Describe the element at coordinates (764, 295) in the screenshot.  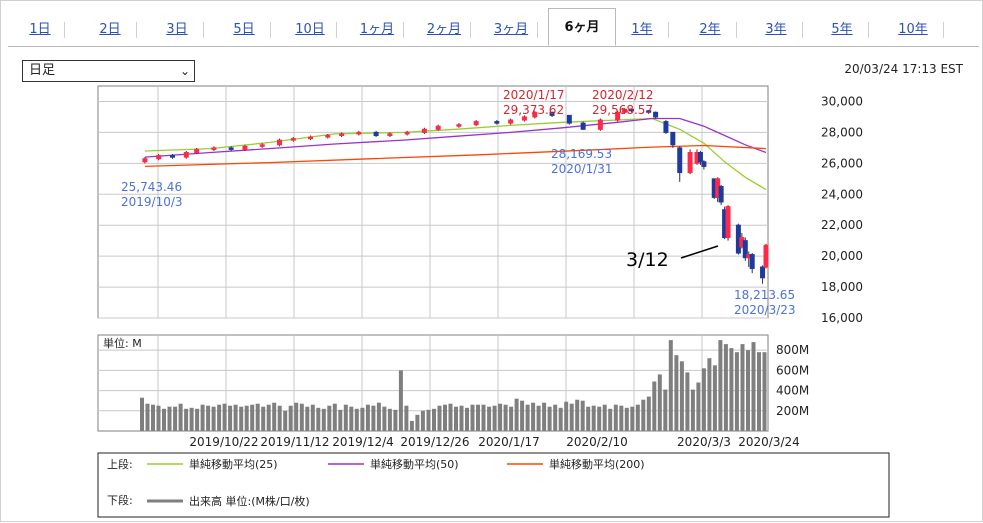
I see `annotation-low-3-value: 18,213.65` at that location.